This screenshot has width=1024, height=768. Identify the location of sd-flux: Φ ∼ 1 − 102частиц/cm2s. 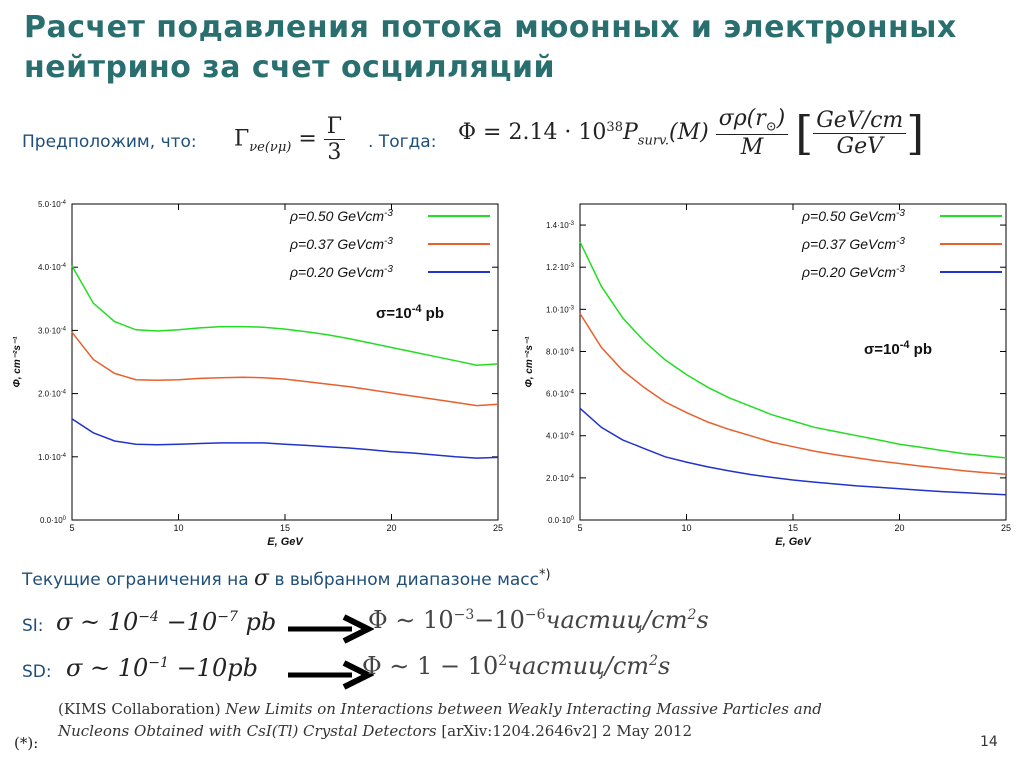
(516, 666).